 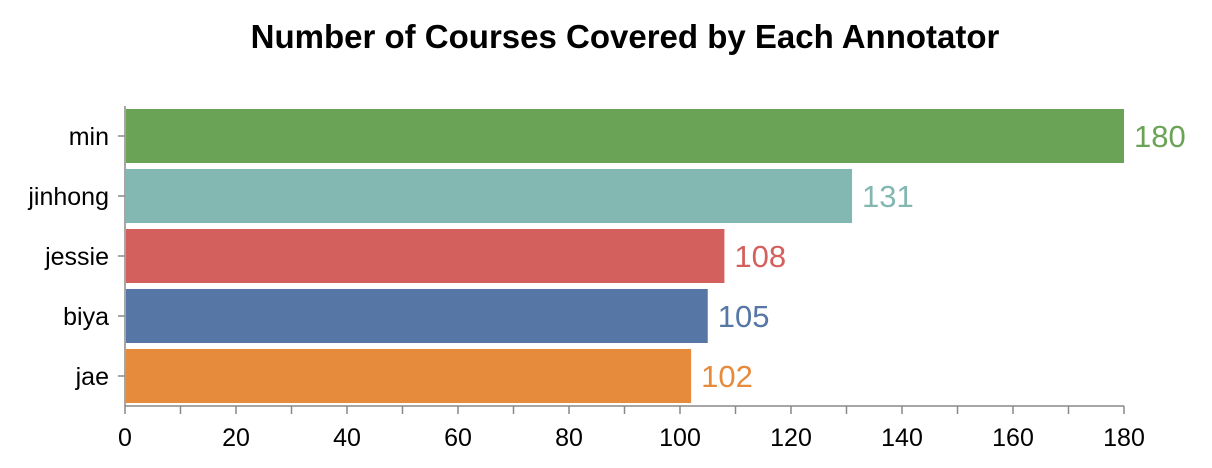 What do you see at coordinates (425, 256) in the screenshot?
I see `bar-jessie` at bounding box center [425, 256].